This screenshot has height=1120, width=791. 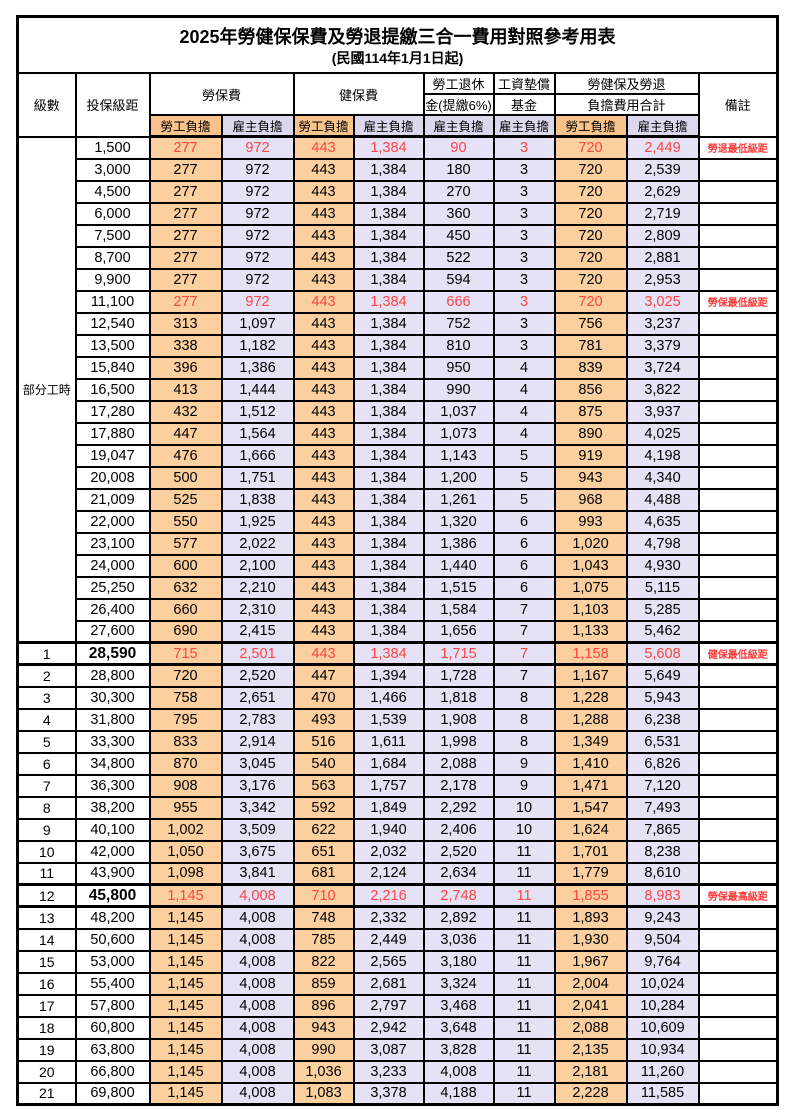 I want to click on cell-labor-employer: 2,783, so click(x=257, y=719).